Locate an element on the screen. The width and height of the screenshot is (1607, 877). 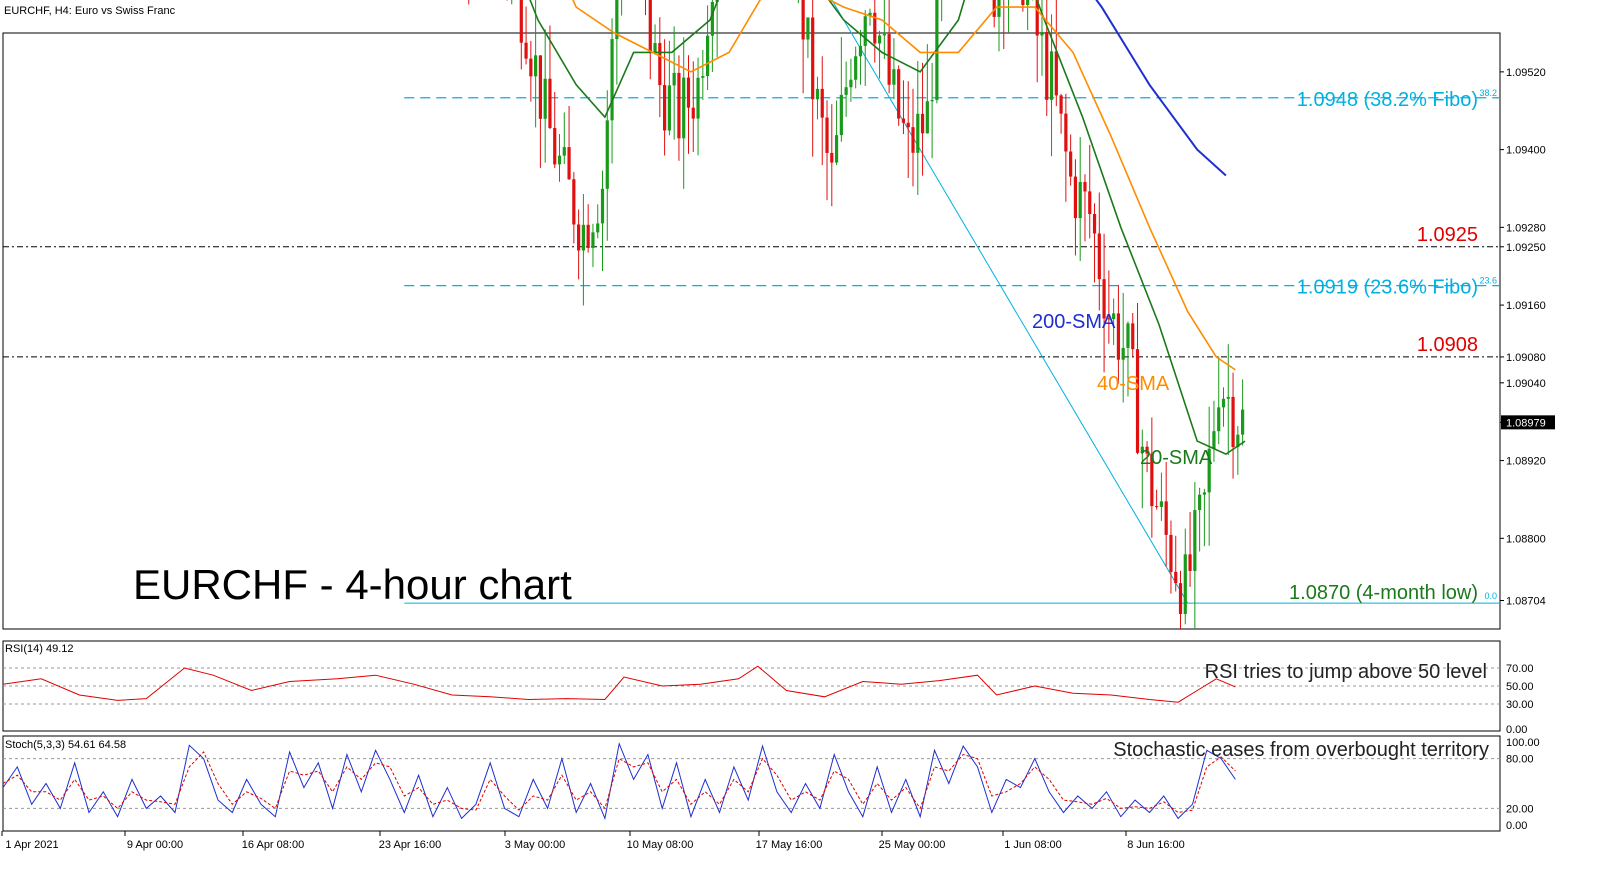
price-axis-label: 1.09640 is located at coordinates (1526, 0).